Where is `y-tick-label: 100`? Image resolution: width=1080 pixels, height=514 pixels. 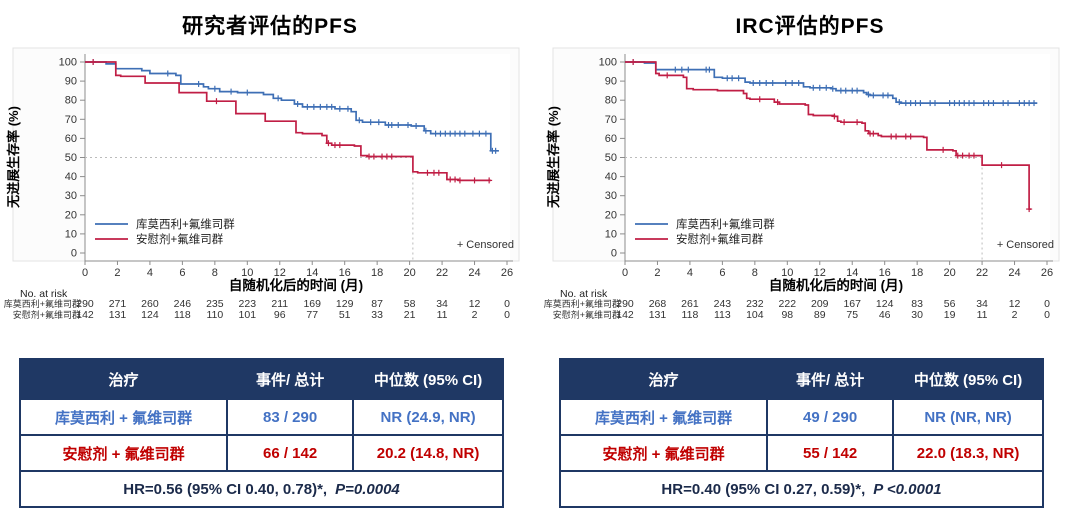
y-tick-label: 100 is located at coordinates (68, 63).